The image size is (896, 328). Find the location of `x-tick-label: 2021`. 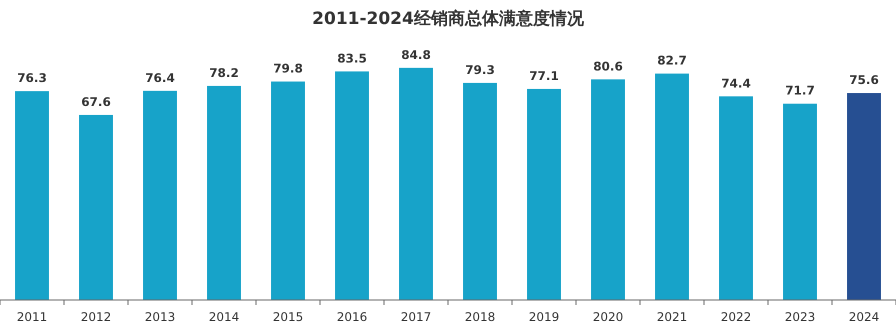

x-tick-label: 2021 is located at coordinates (672, 317).